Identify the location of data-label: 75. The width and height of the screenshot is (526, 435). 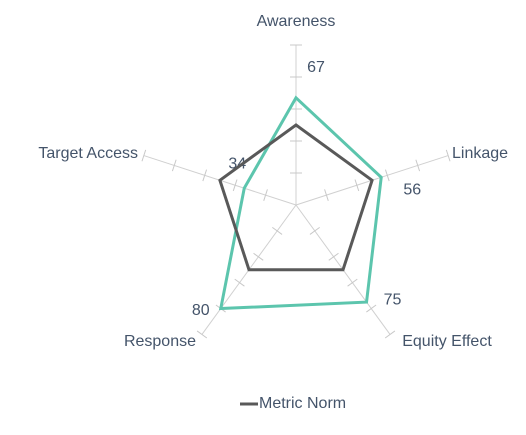
(393, 299).